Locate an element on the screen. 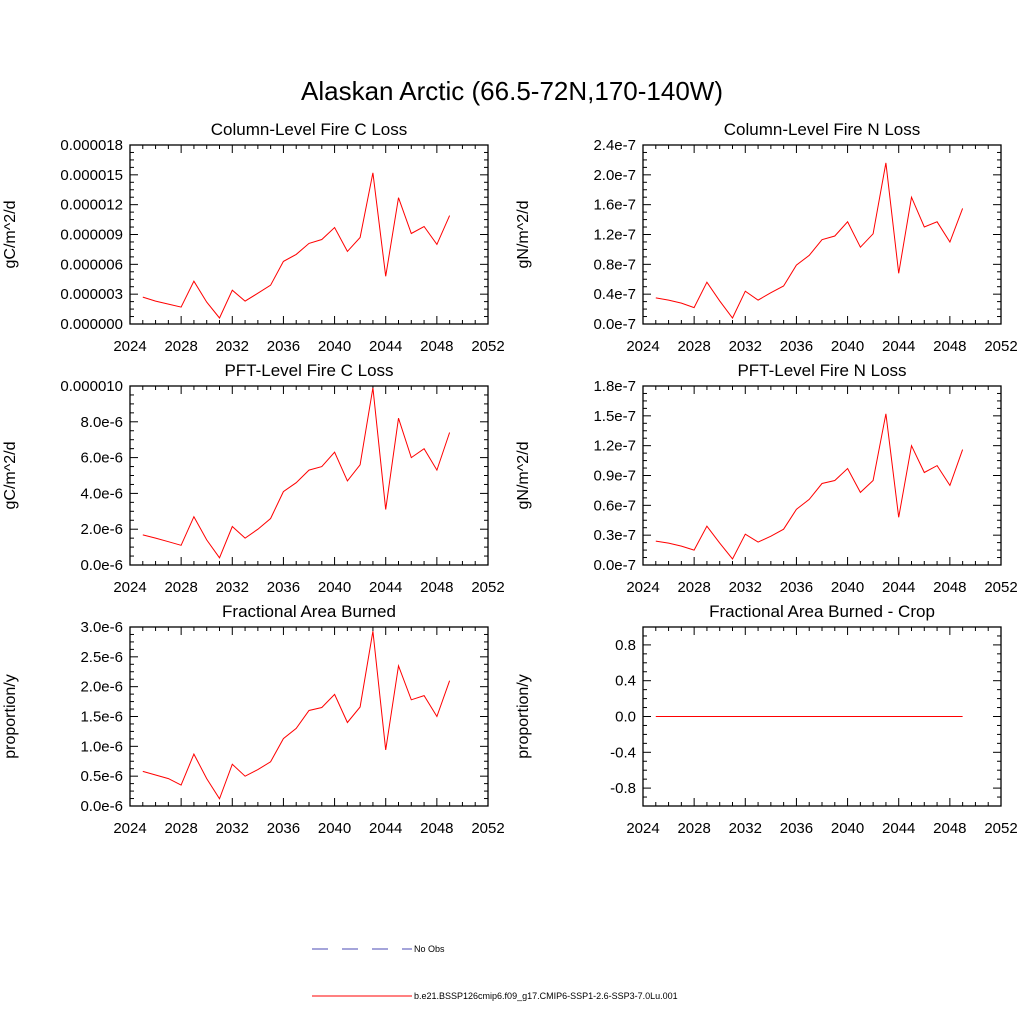 Image resolution: width=1024 pixels, height=1024 pixels. y-tick-label: 0.6e-7 is located at coordinates (614, 505).